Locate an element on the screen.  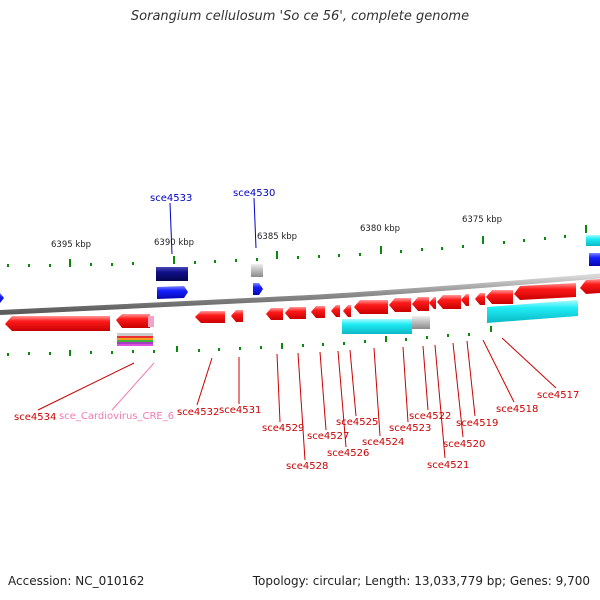
scale-ticks-outer is located at coordinates (297, 246).